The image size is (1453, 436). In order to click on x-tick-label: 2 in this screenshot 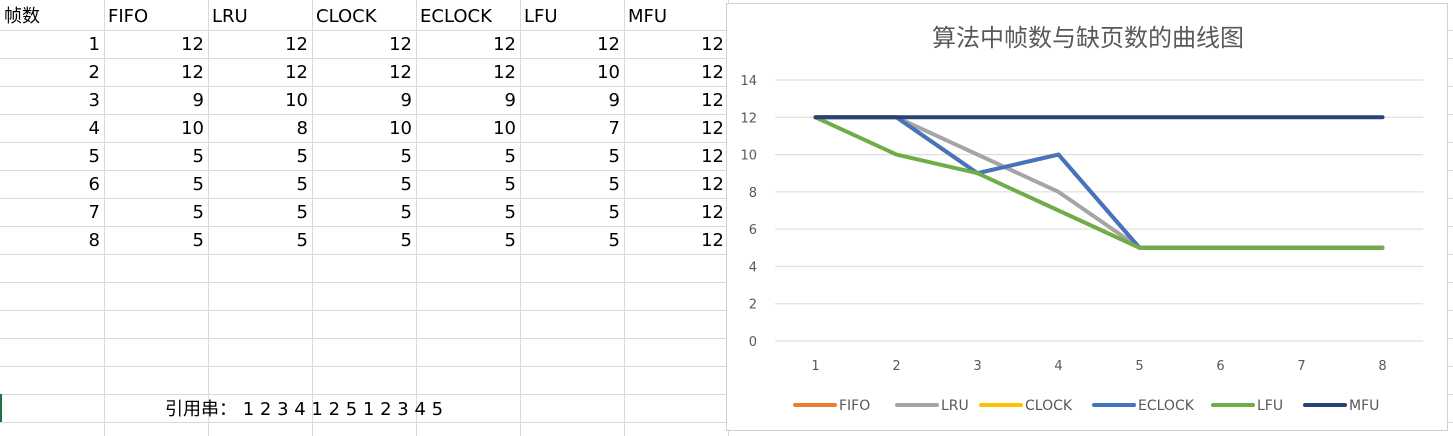, I will do `click(896, 366)`.